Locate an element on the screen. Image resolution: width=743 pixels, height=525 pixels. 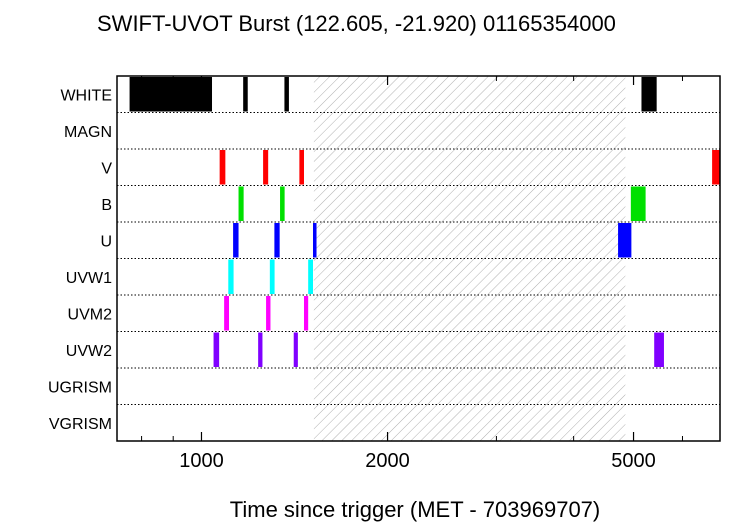
filter-label-uvw2: UVW2 is located at coordinates (89, 351).